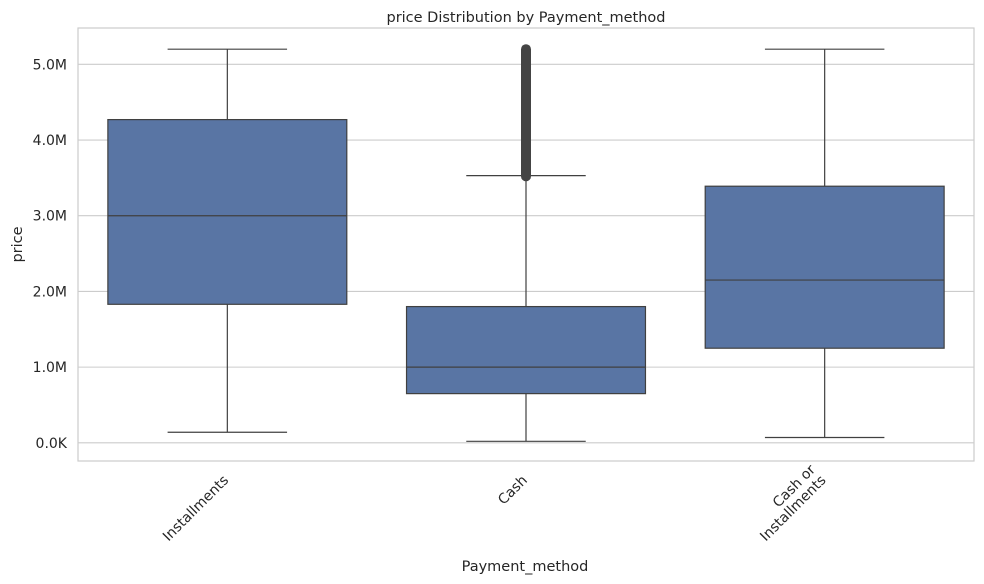  I want to click on y-tick-label: 1.0M, so click(50, 368).